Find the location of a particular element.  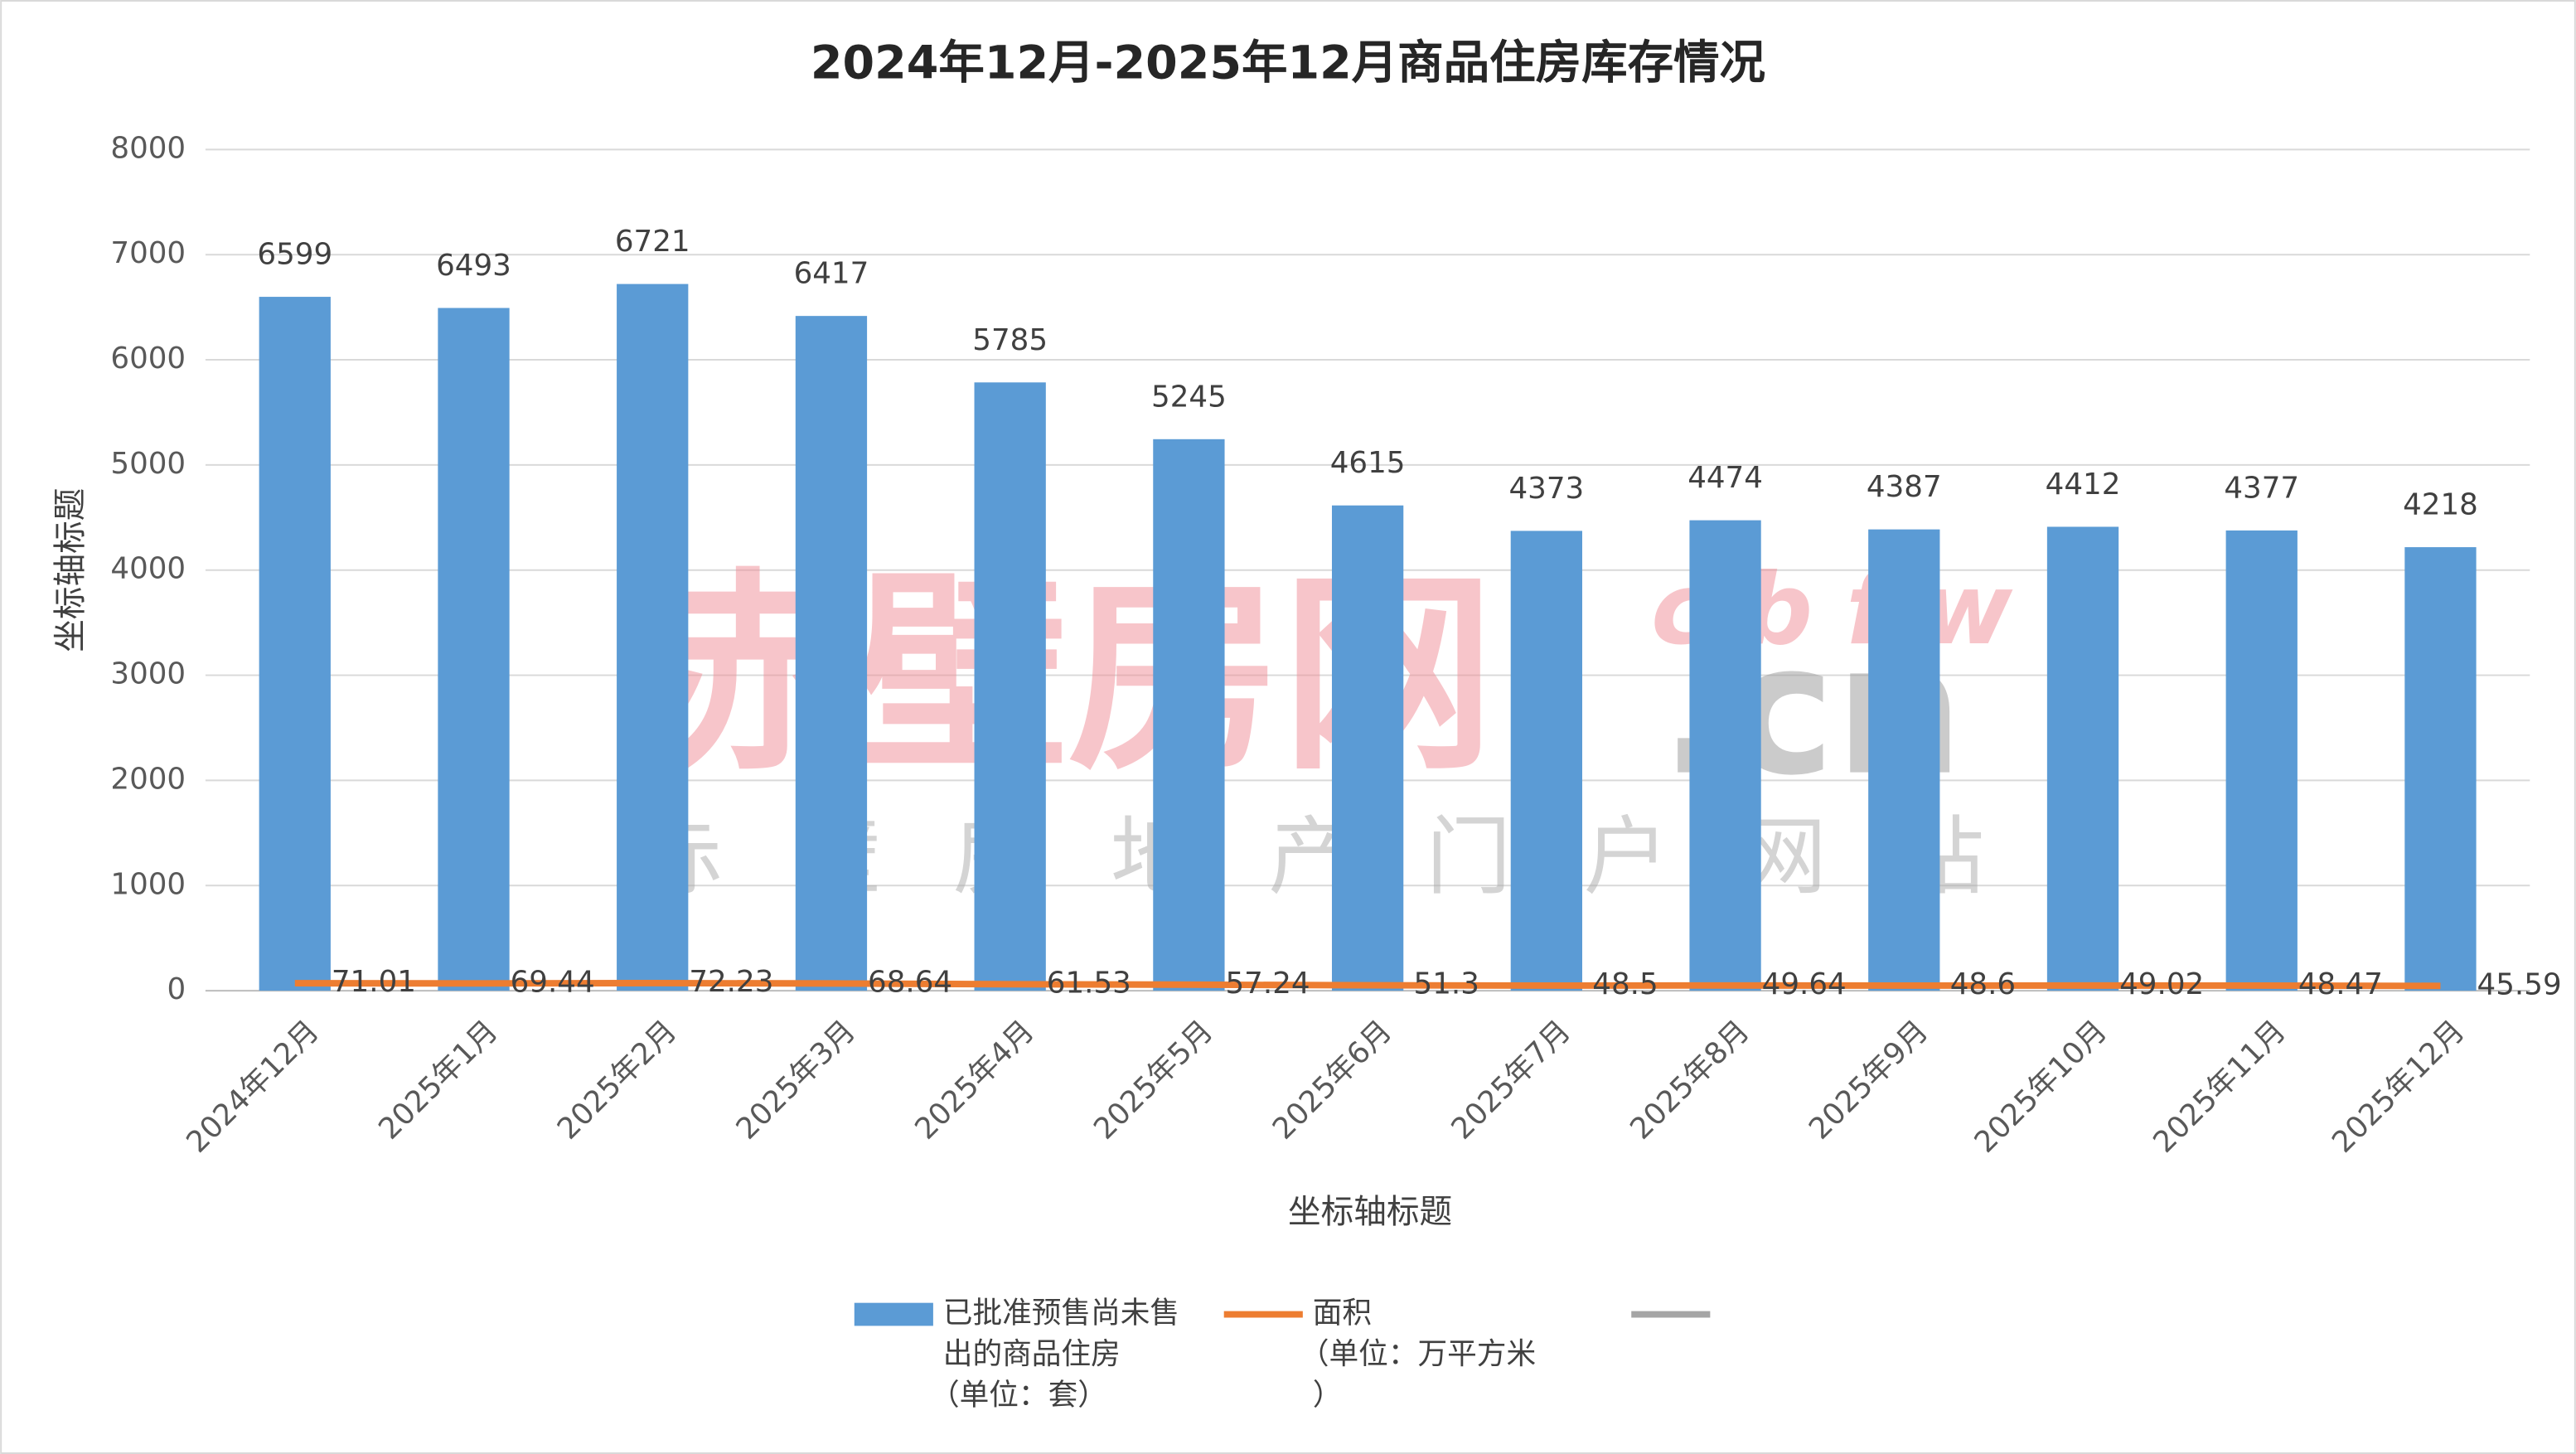

data-label: 6599 is located at coordinates (294, 255).